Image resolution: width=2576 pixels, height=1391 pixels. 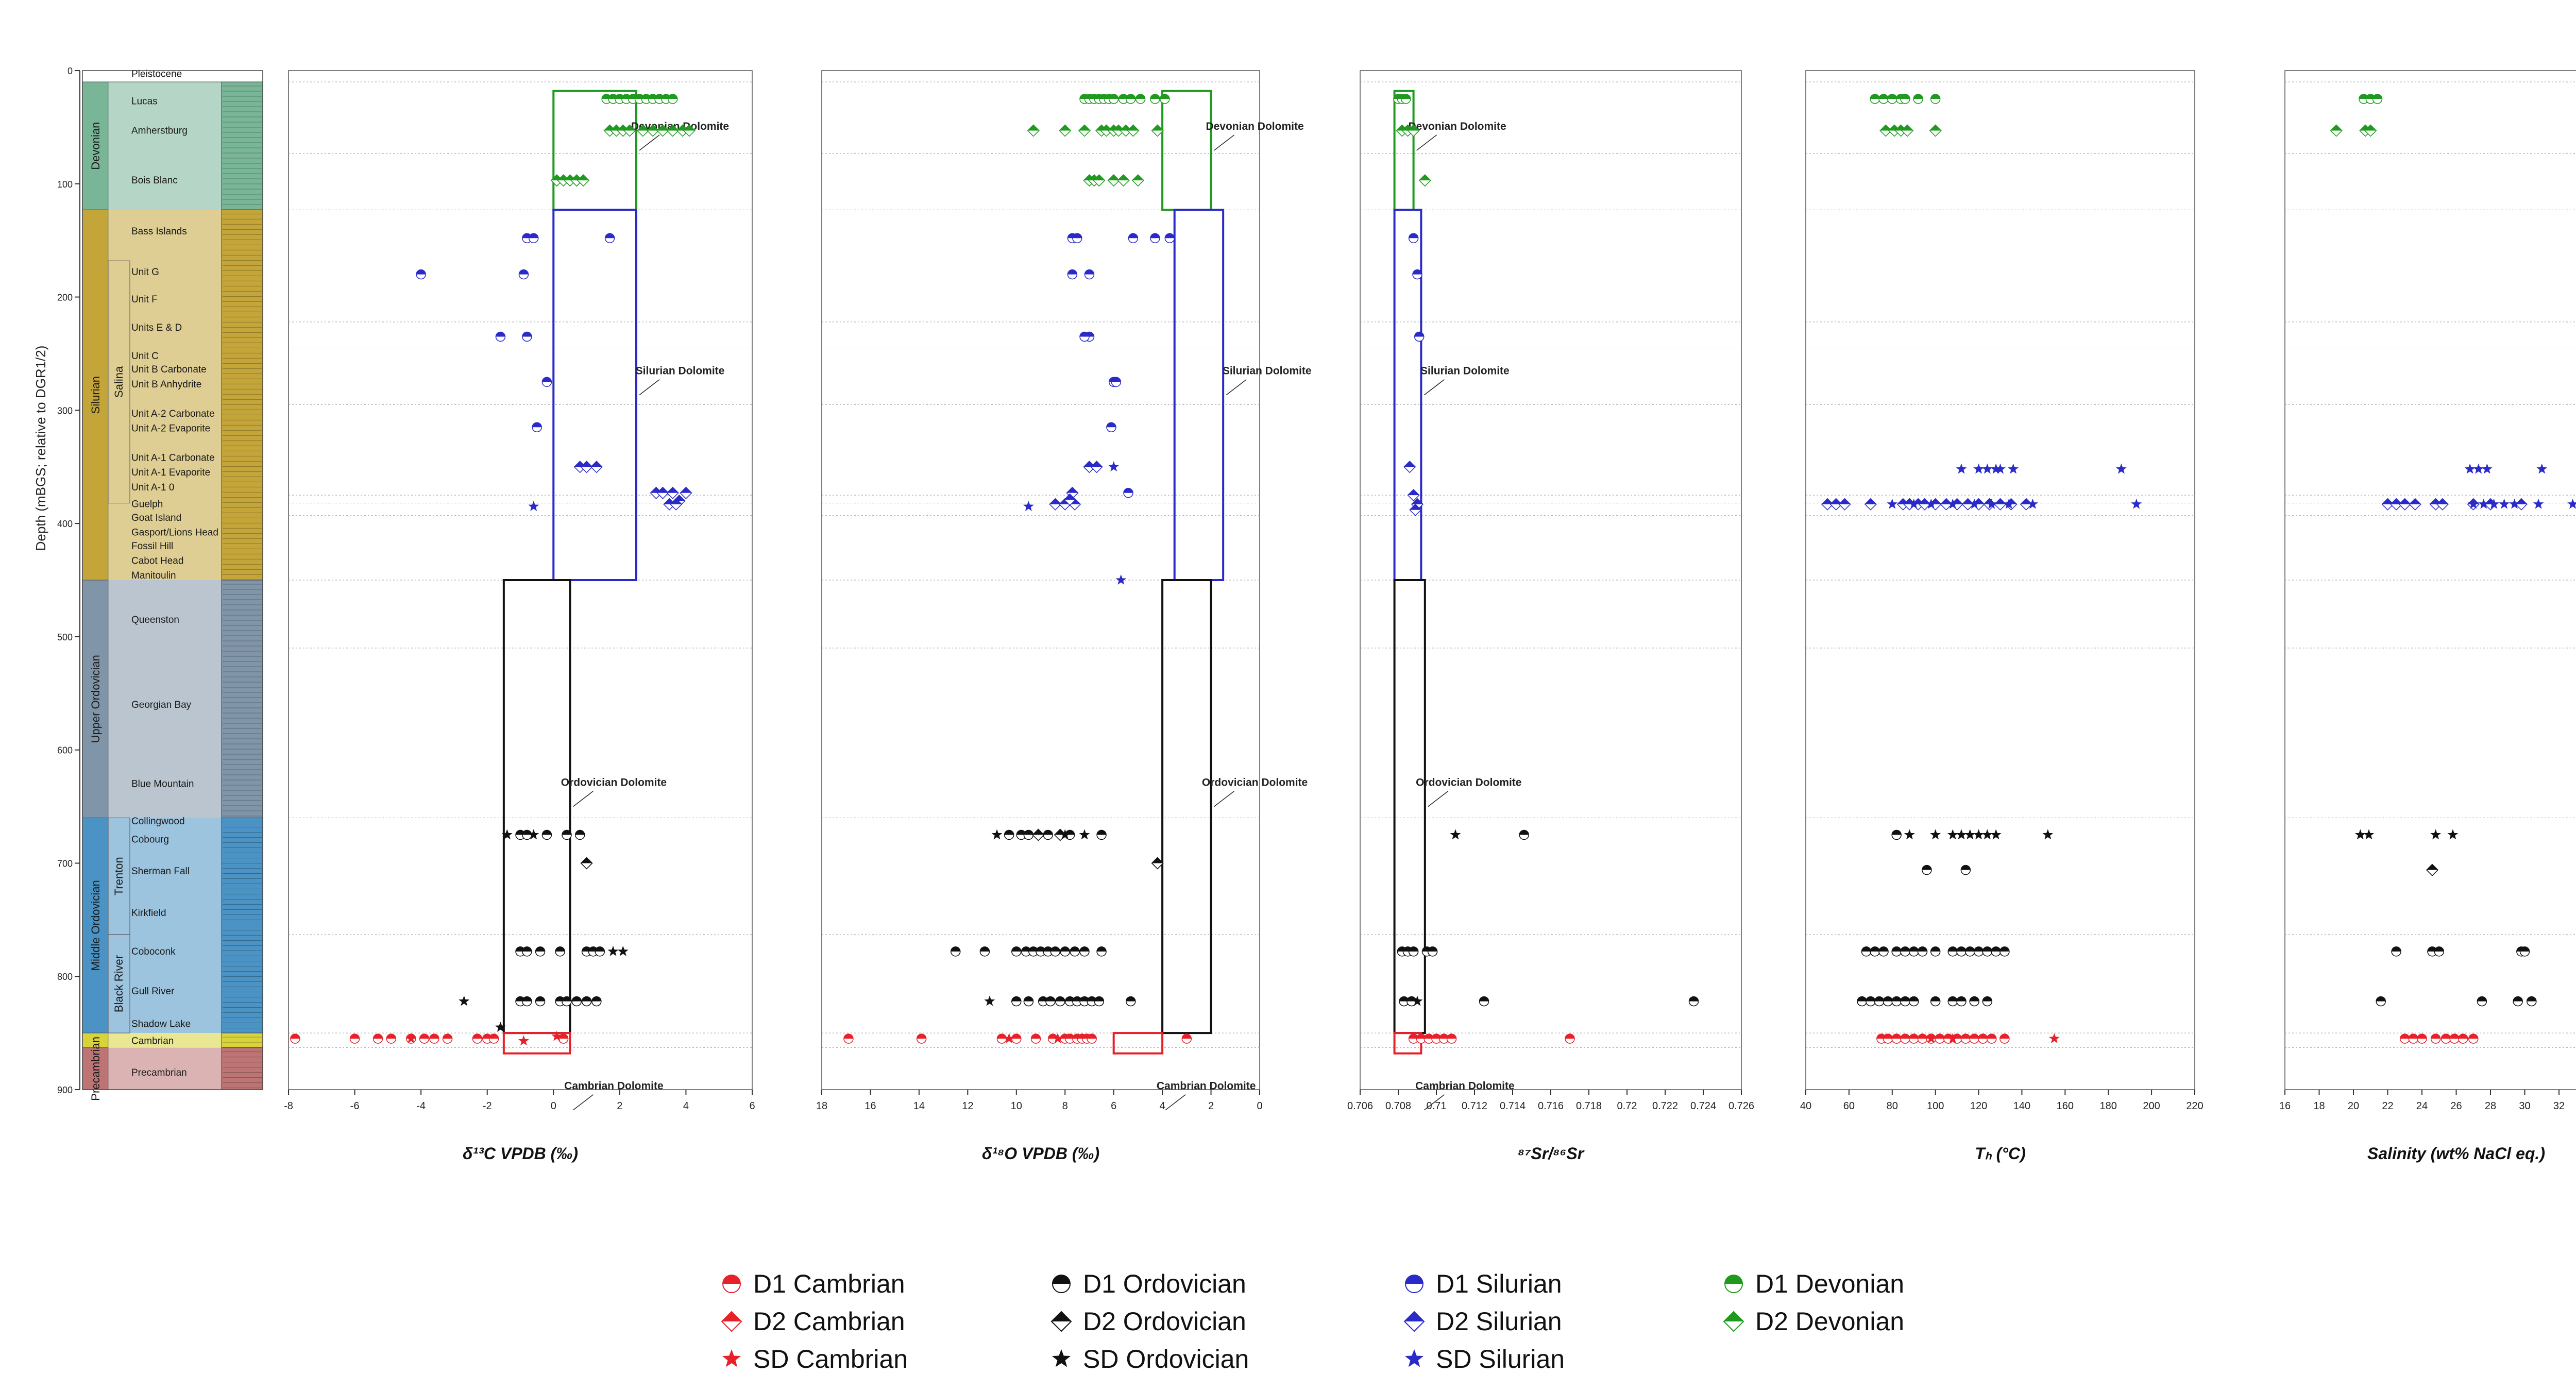 I want to click on x-tick-label: 0.708, so click(x=1398, y=1106).